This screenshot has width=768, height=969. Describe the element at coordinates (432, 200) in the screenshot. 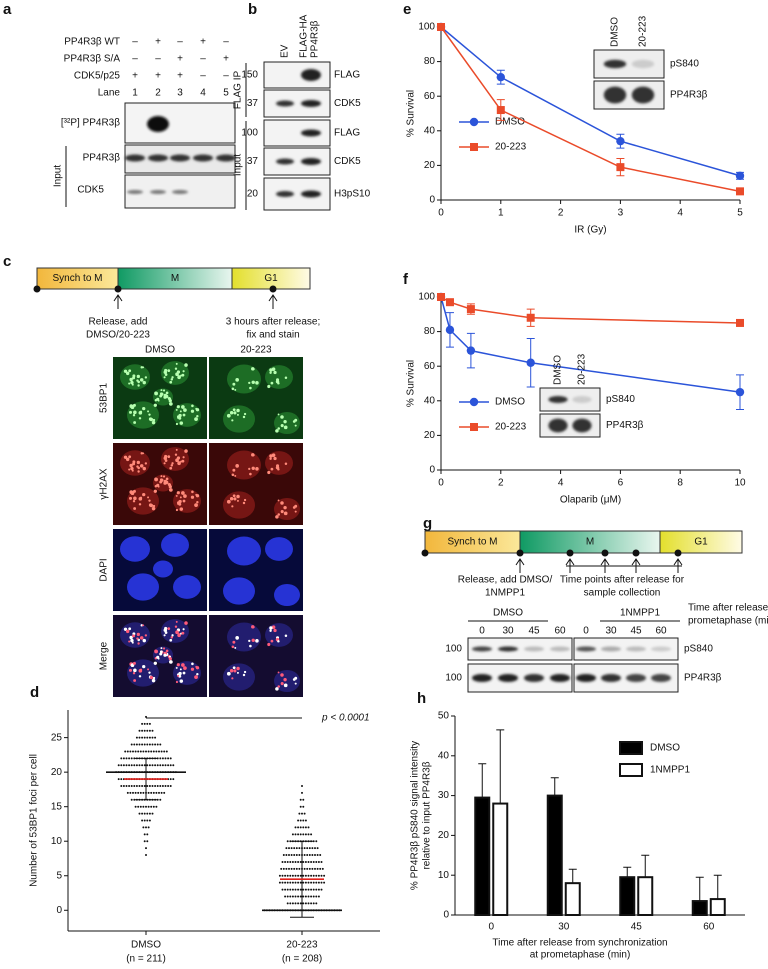

I see `y-tick-label: 0` at that location.